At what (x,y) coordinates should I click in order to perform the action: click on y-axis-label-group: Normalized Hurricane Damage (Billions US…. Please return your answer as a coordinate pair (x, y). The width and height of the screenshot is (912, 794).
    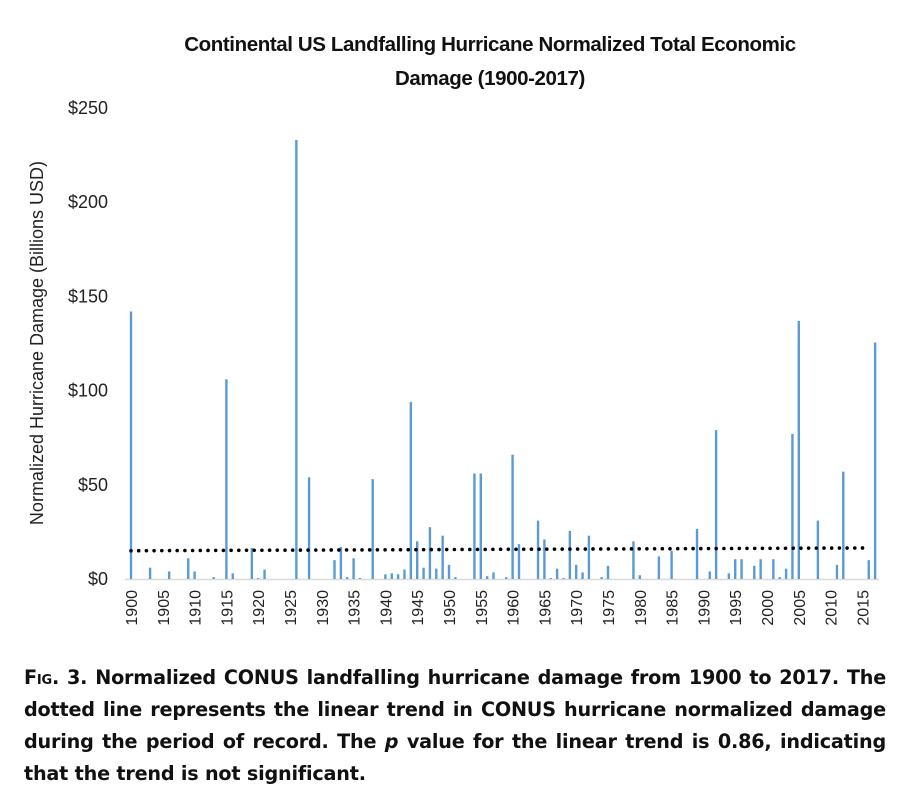
    Looking at the image, I should click on (37, 343).